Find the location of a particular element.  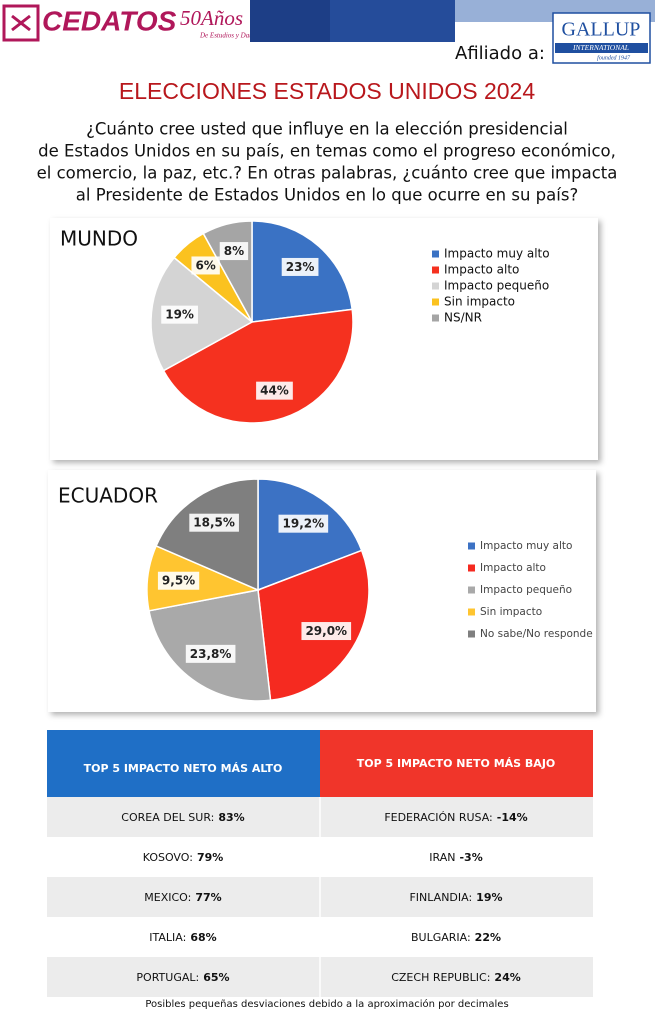

tagline: De Estudios y Datos is located at coordinates (228, 36).